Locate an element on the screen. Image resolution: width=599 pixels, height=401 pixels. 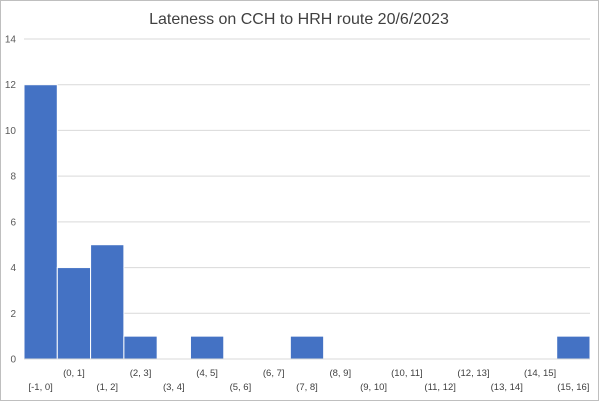
y-tick-label: 14 is located at coordinates (11, 40).